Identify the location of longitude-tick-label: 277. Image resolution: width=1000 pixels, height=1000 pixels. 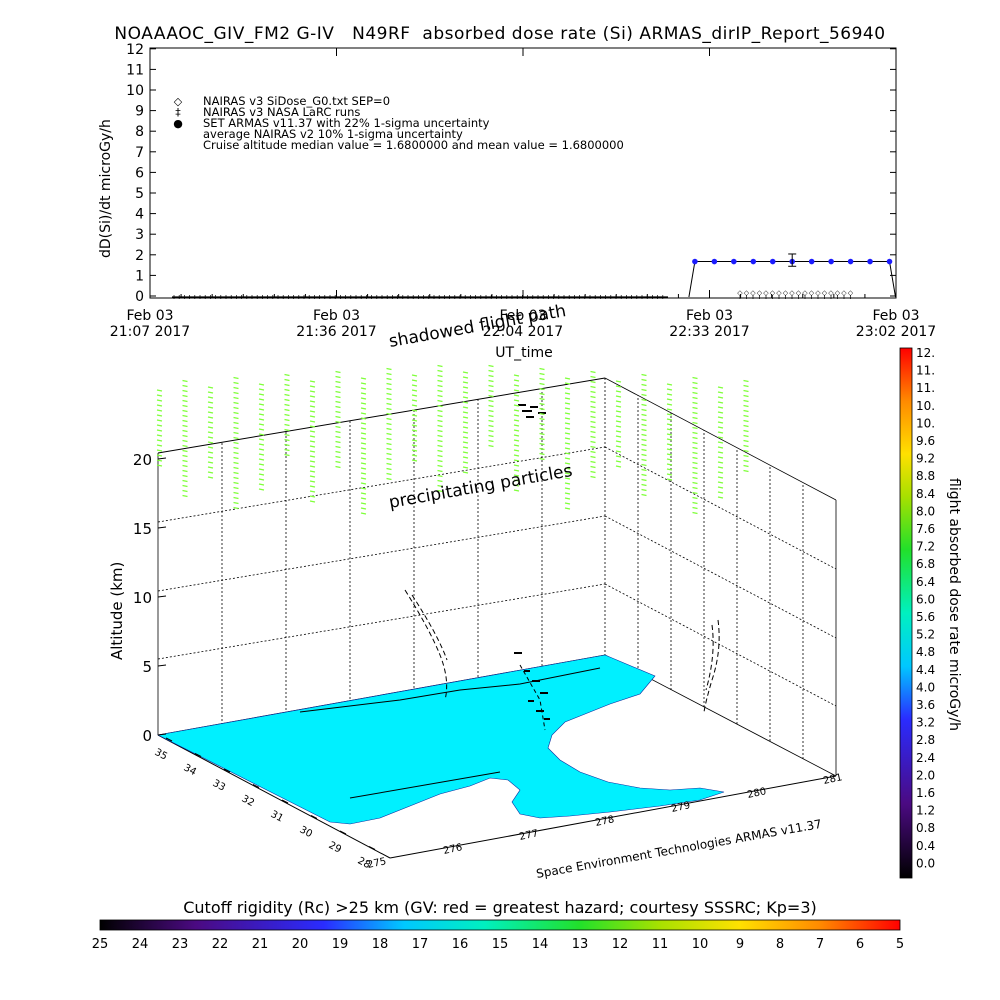
(528, 835).